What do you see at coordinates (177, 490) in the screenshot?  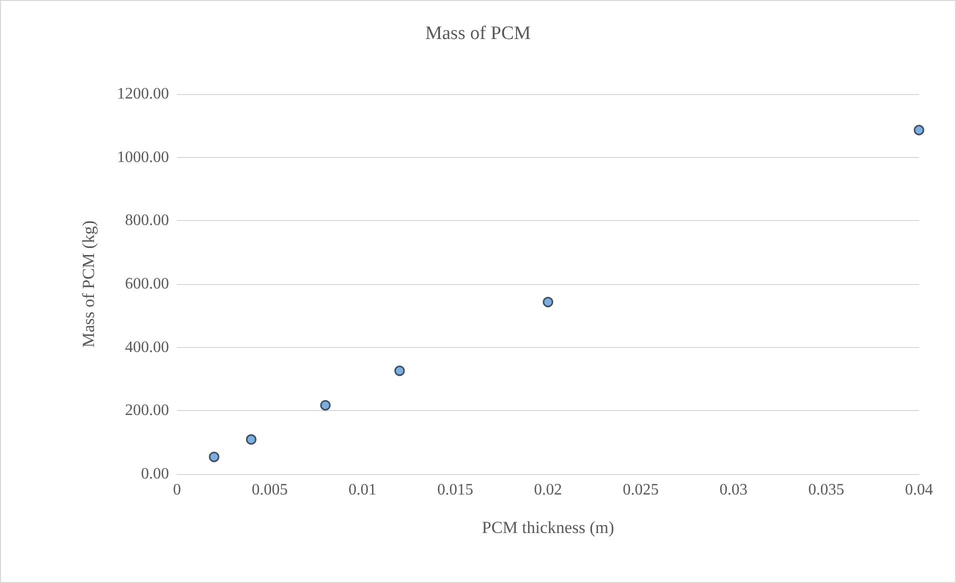 I see `x-tick-label: 0` at bounding box center [177, 490].